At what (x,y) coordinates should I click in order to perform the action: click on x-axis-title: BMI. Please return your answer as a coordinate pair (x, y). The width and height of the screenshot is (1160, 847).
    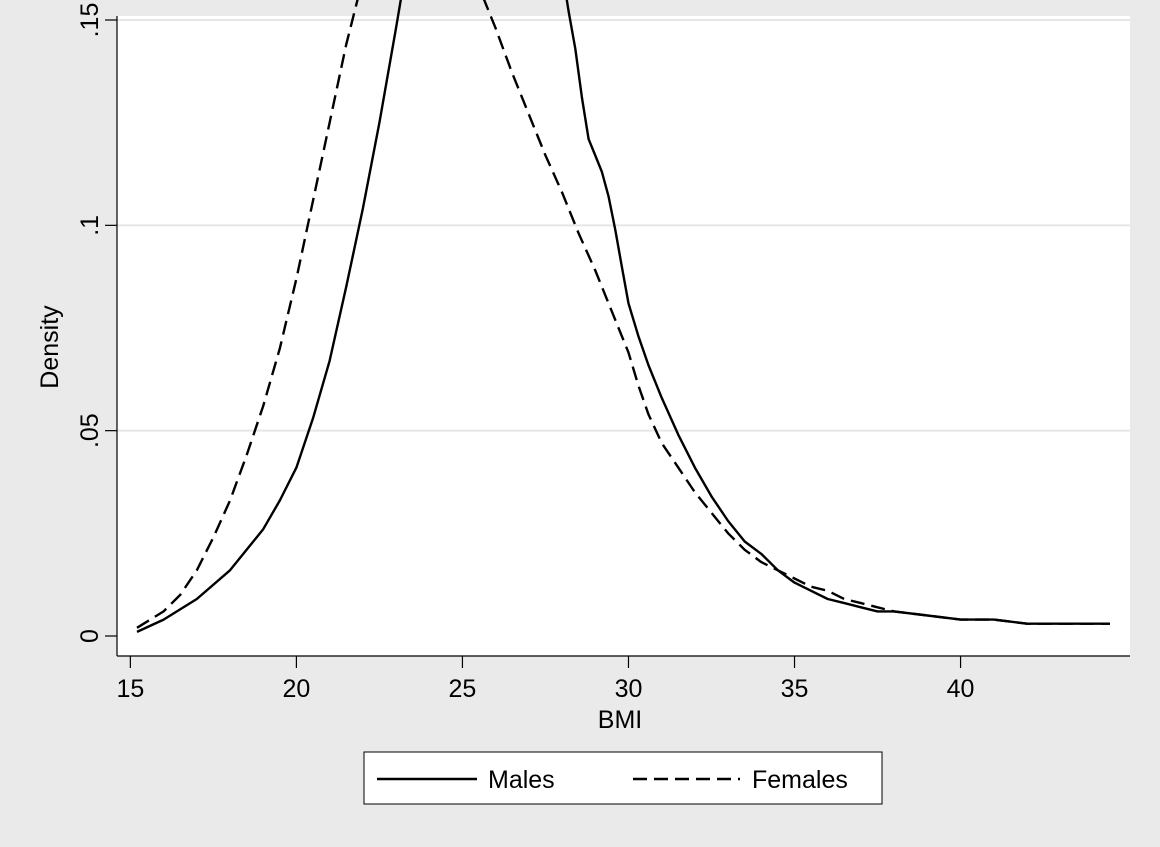
    Looking at the image, I should click on (620, 720).